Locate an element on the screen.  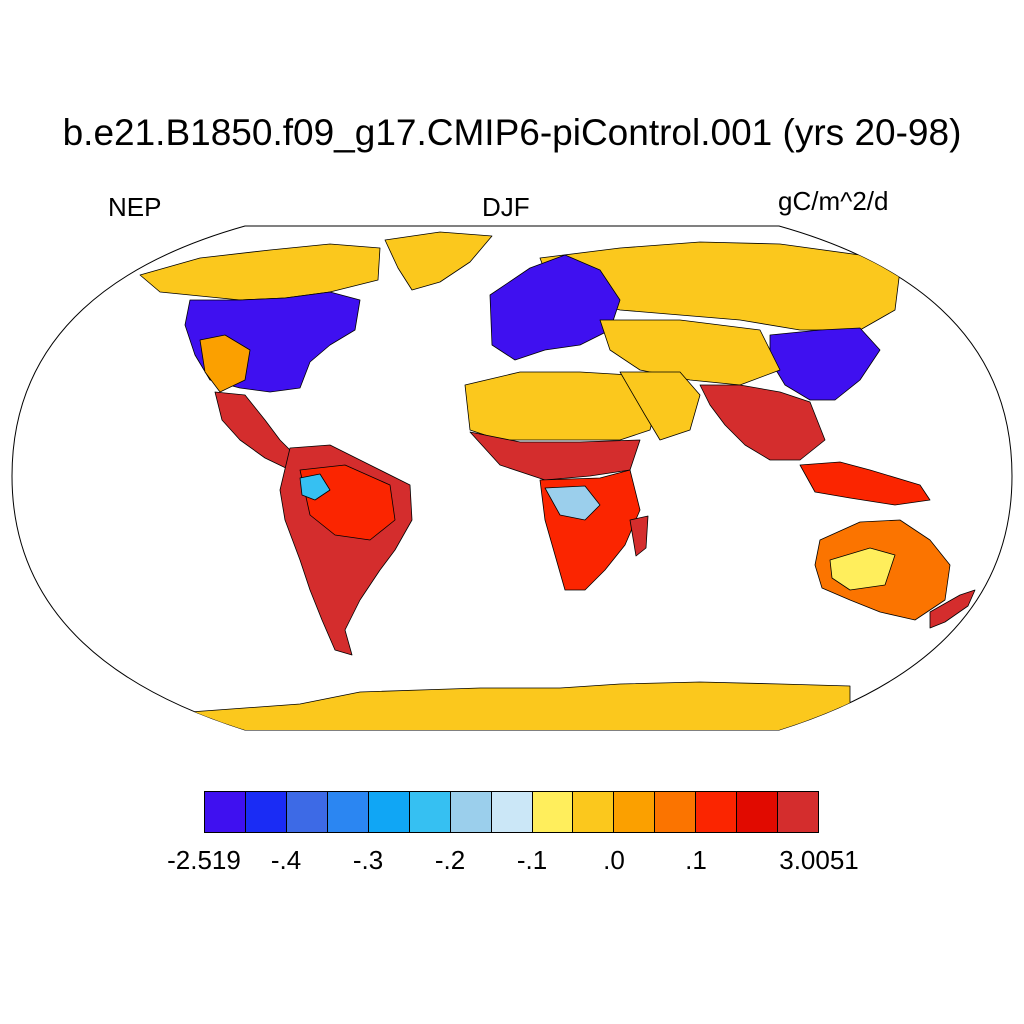
land-se-asia-islands is located at coordinates (865, 483).